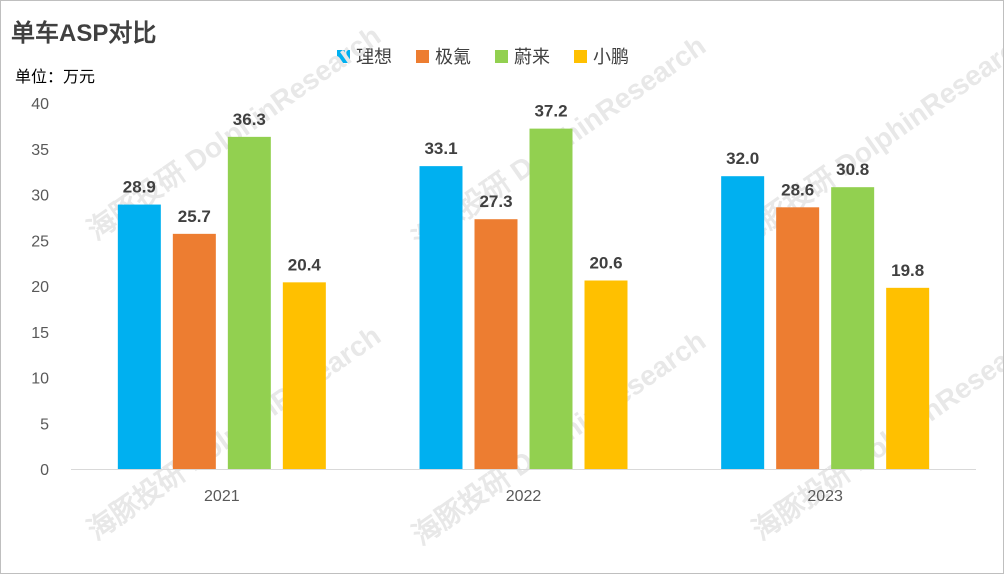 The image size is (1004, 574). Describe the element at coordinates (44, 424) in the screenshot. I see `y-tick-label: 5` at that location.